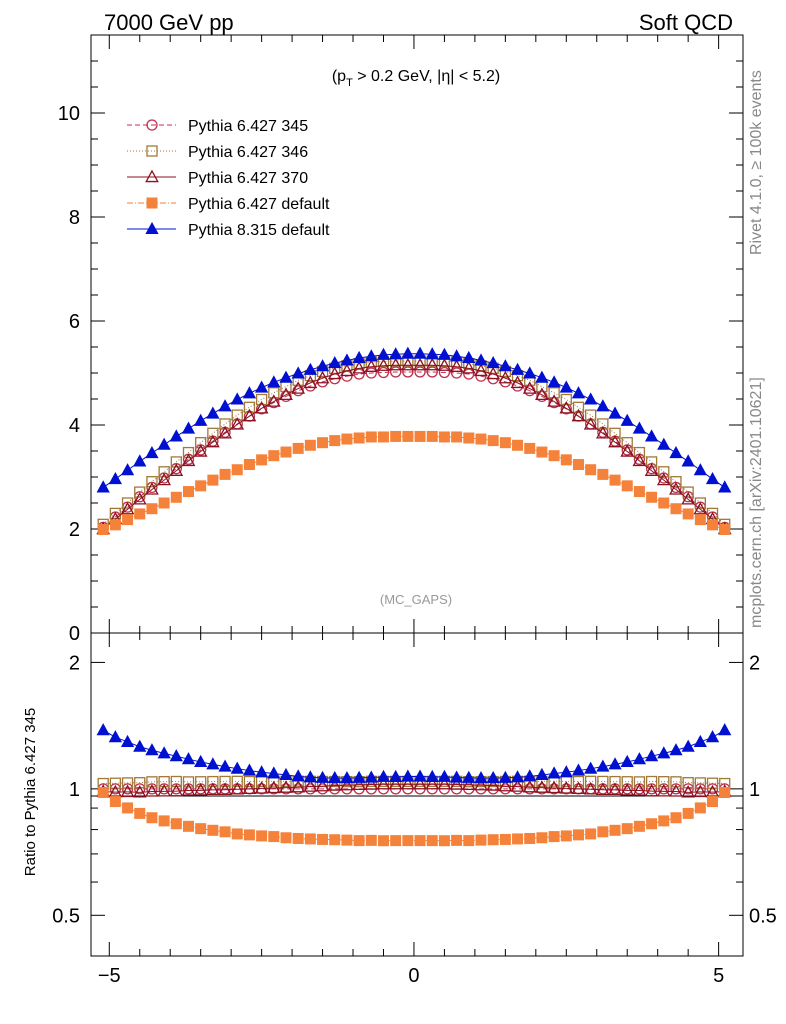  I want to click on legend-label: Pythia 6.427 370, so click(248, 178).